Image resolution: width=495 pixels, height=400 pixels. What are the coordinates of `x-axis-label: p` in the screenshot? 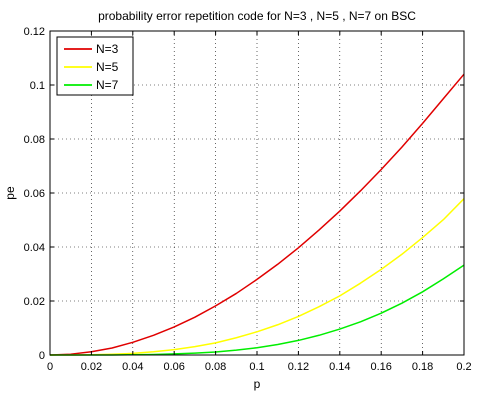 It's located at (257, 384).